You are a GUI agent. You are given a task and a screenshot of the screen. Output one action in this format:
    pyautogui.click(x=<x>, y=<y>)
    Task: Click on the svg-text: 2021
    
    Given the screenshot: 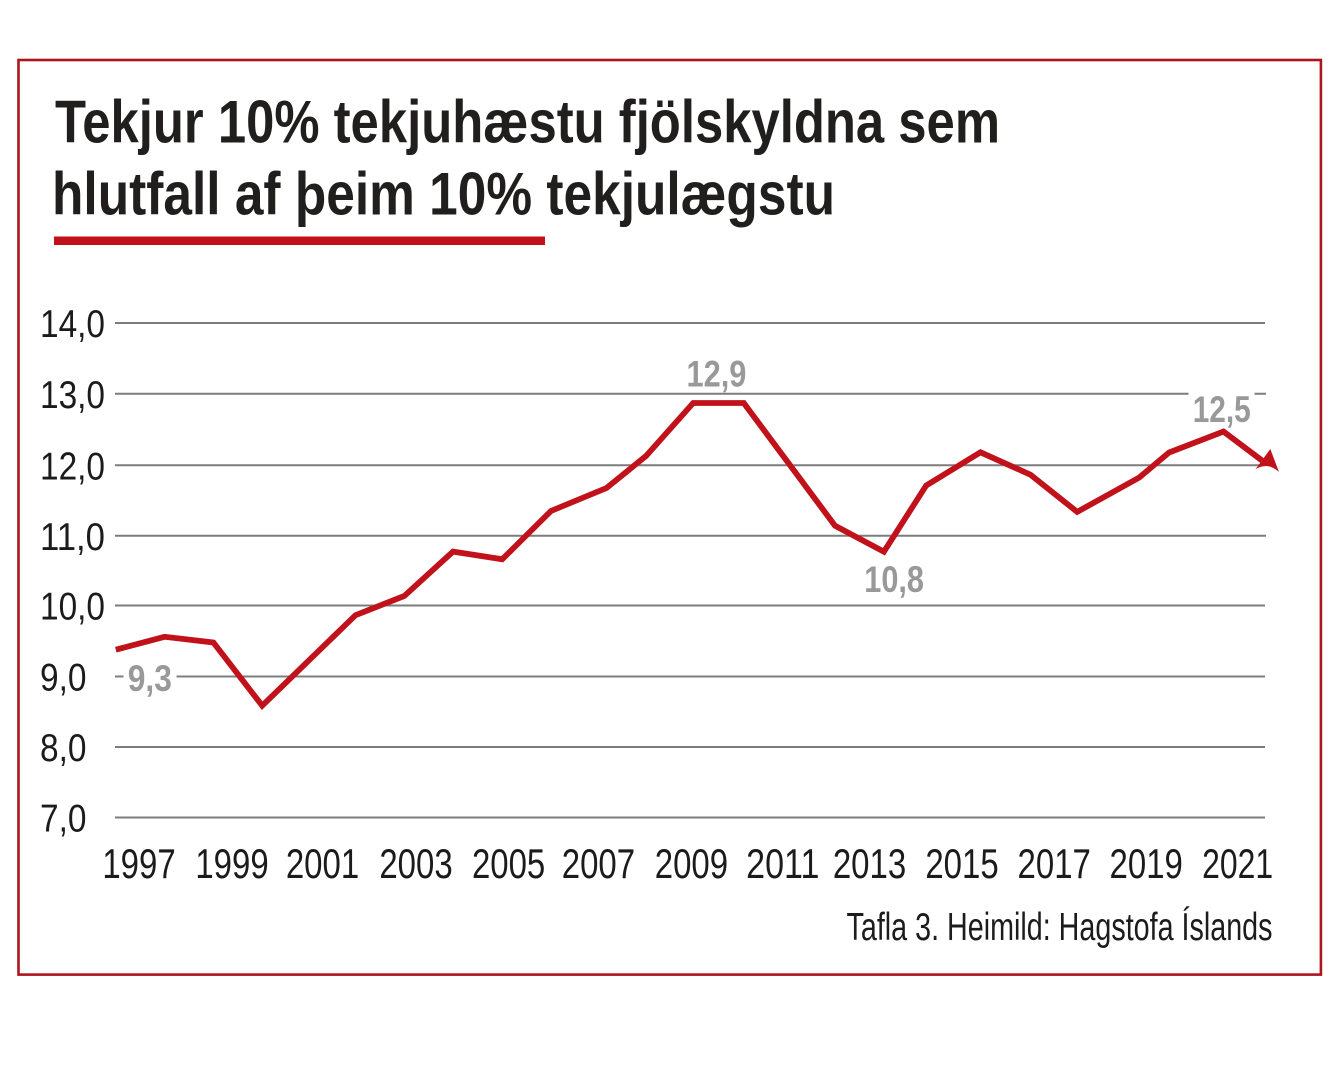 What is the action you would take?
    pyautogui.click(x=1237, y=863)
    